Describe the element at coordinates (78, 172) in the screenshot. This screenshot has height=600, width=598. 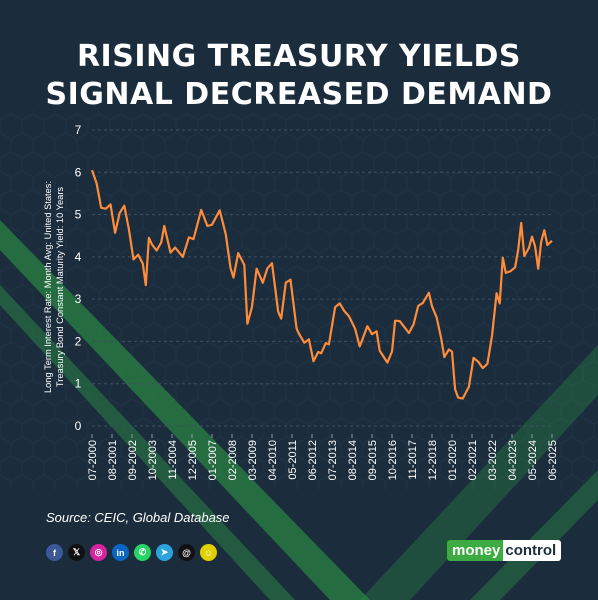
I see `y-tick-label: 6` at that location.